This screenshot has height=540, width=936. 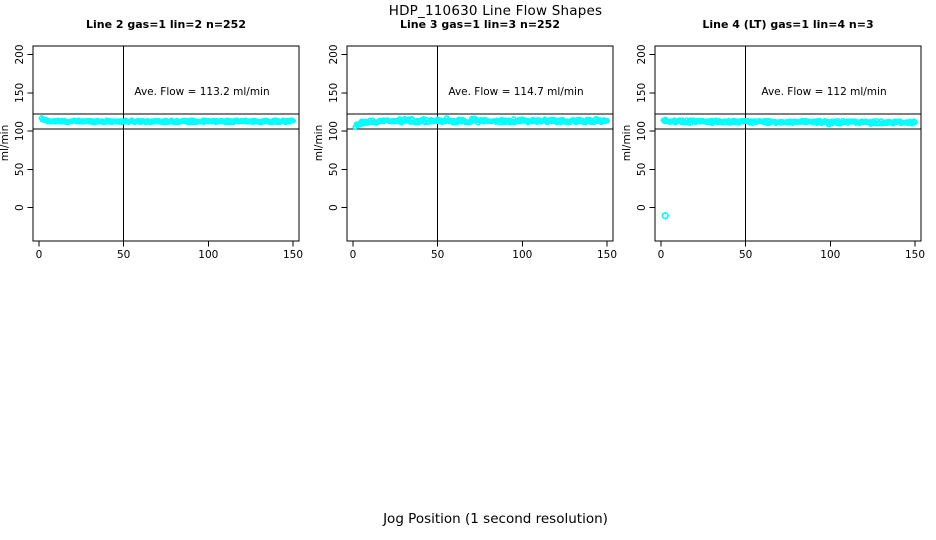 I want to click on panel-title-line4: Line 4 (LT) gas=1 lin=4 n=3, so click(x=788, y=24).